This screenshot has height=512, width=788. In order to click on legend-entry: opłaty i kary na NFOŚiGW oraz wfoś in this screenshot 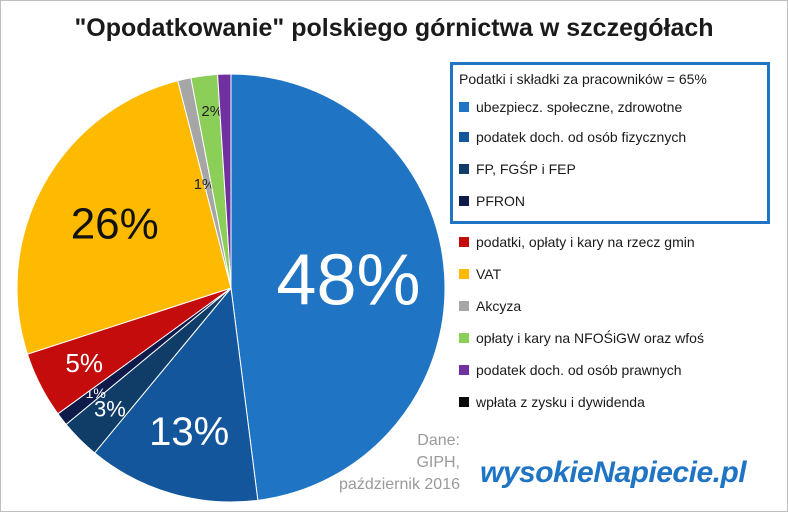, I will do `click(619, 338)`.